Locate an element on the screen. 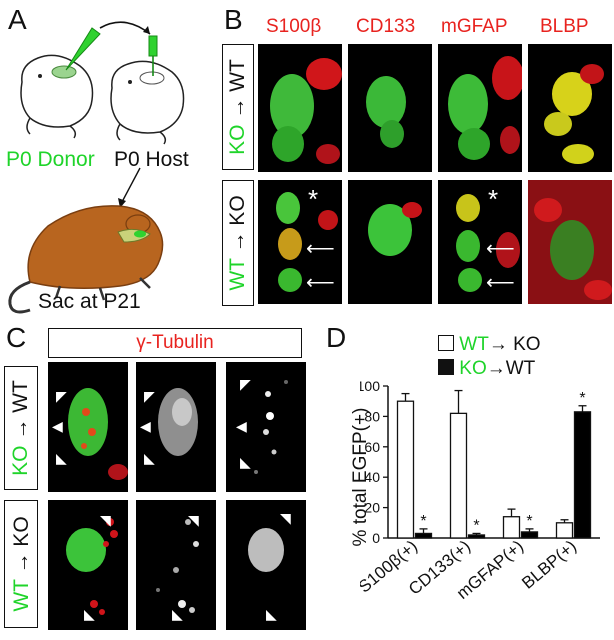 The width and height of the screenshot is (614, 640). b-row1-from: KO is located at coordinates (237, 139).